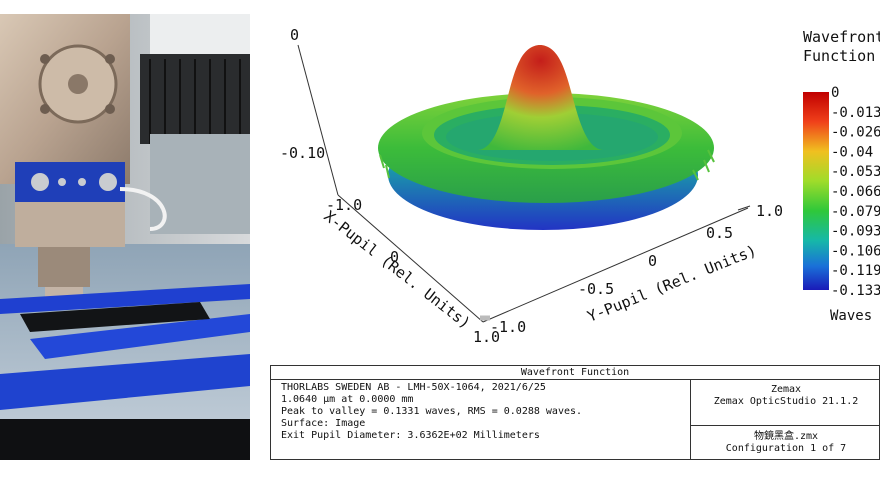 Image resolution: width=880 pixels, height=479 pixels. What do you see at coordinates (596, 289) in the screenshot?
I see `y-tick-1: -0.5` at bounding box center [596, 289].